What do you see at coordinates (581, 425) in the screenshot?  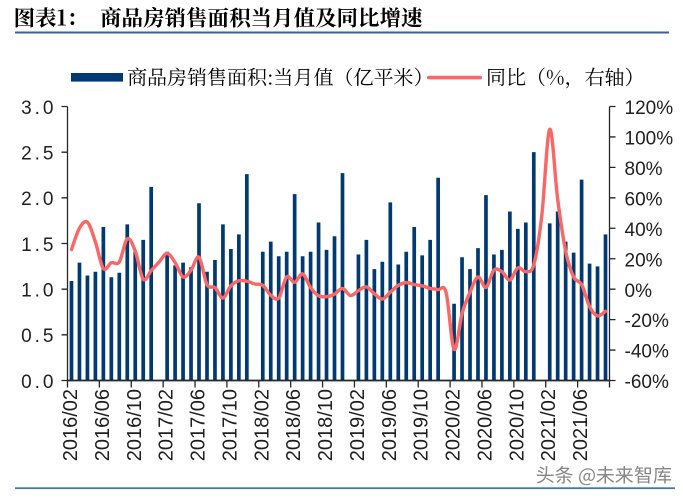 I see `svg-text: 2021/06` at bounding box center [581, 425].